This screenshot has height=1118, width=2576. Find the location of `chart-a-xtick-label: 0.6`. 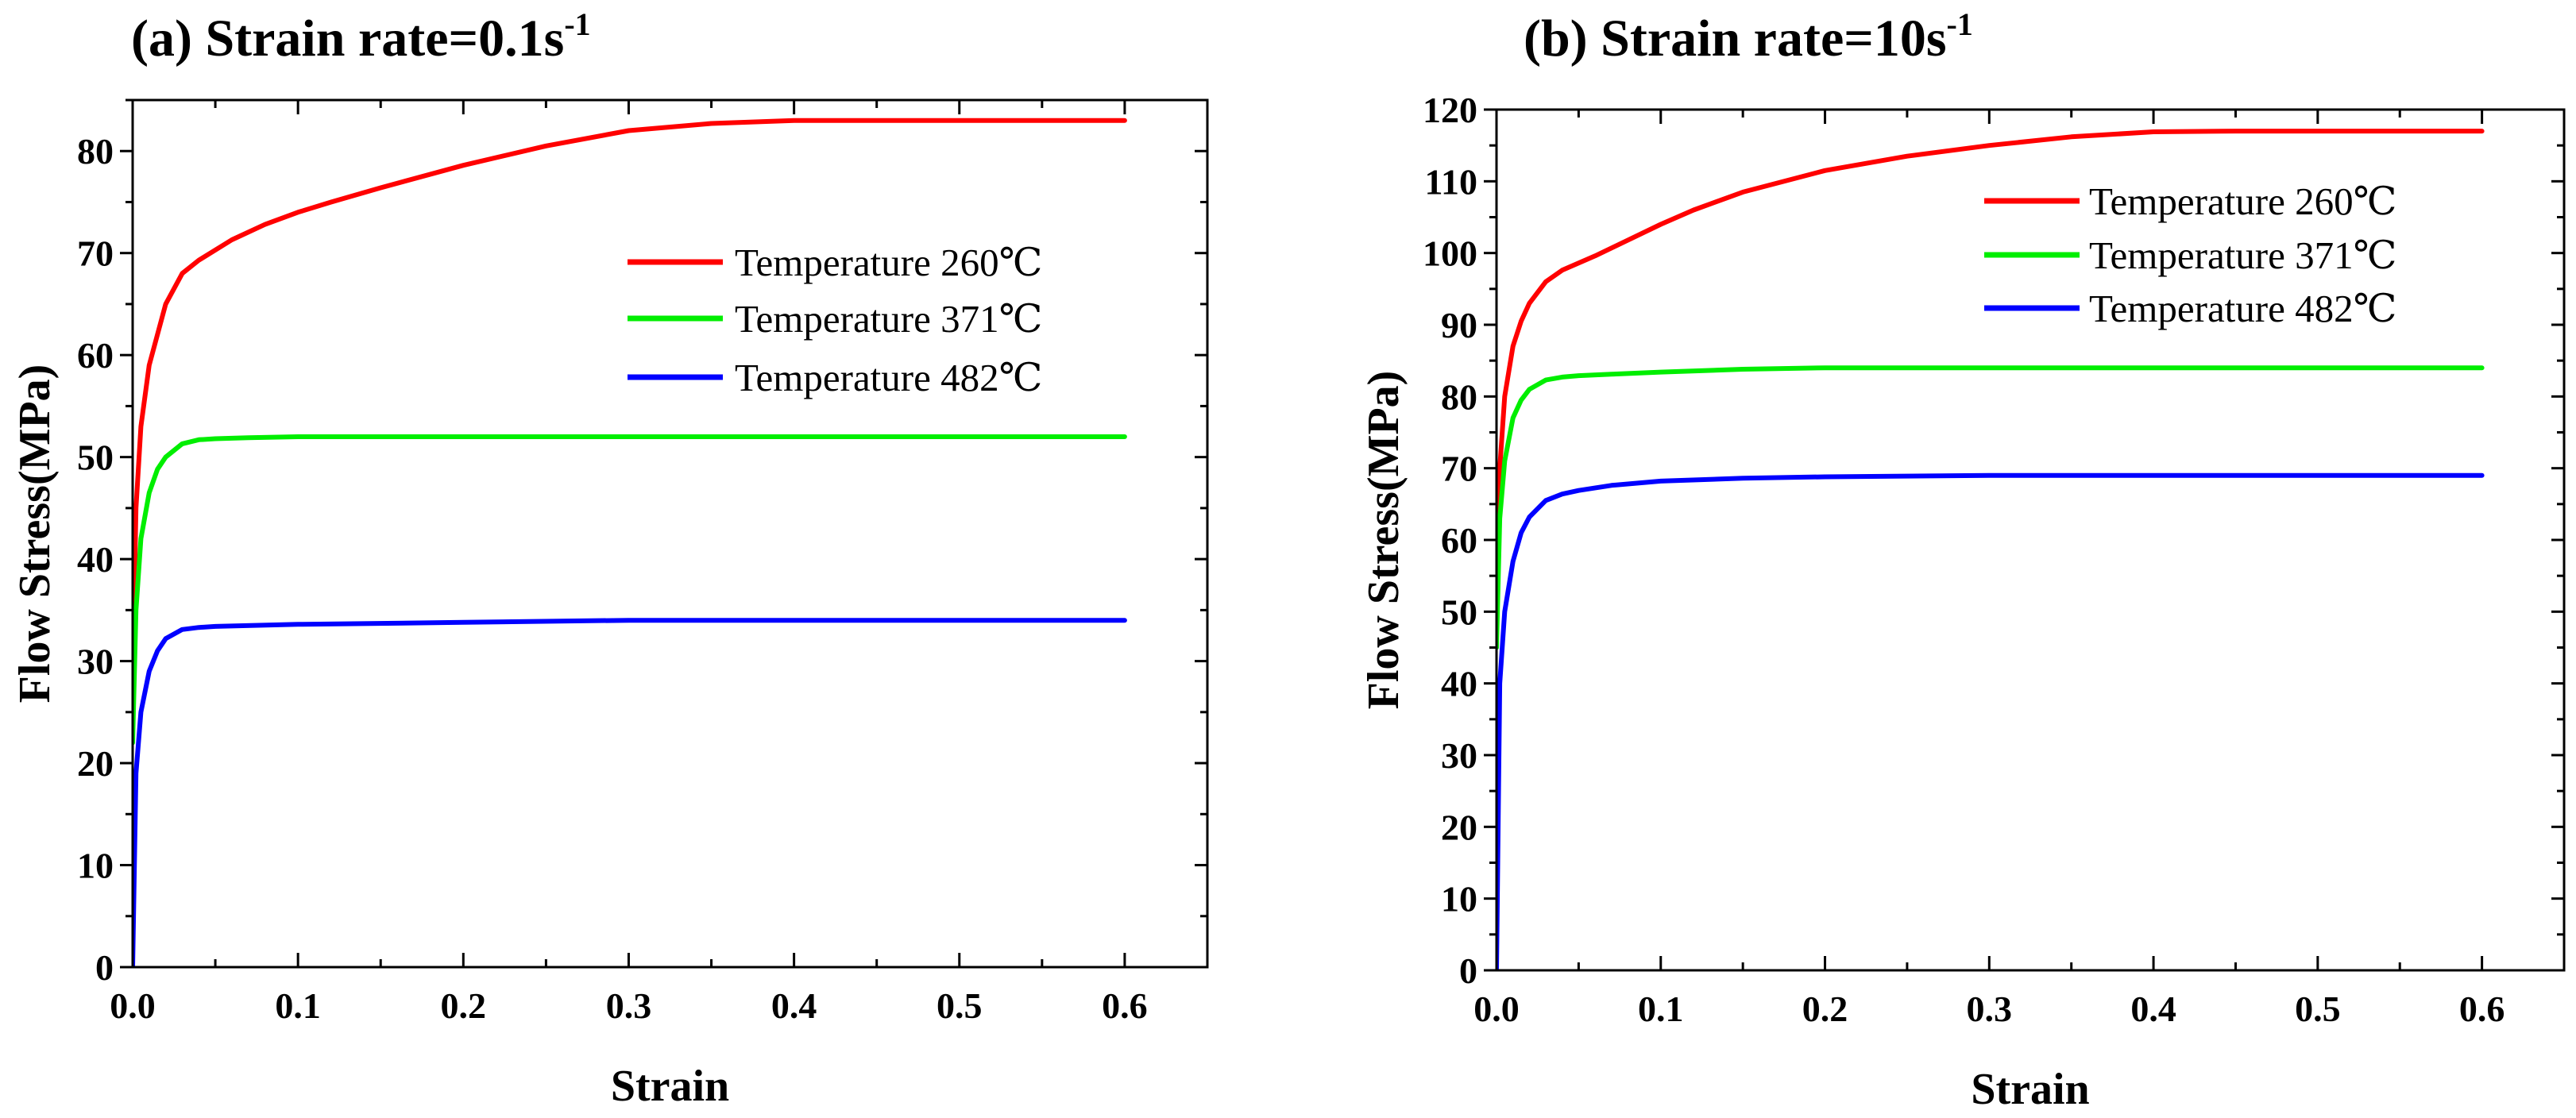

chart-a-xtick-label: 0.6 is located at coordinates (1125, 1006).